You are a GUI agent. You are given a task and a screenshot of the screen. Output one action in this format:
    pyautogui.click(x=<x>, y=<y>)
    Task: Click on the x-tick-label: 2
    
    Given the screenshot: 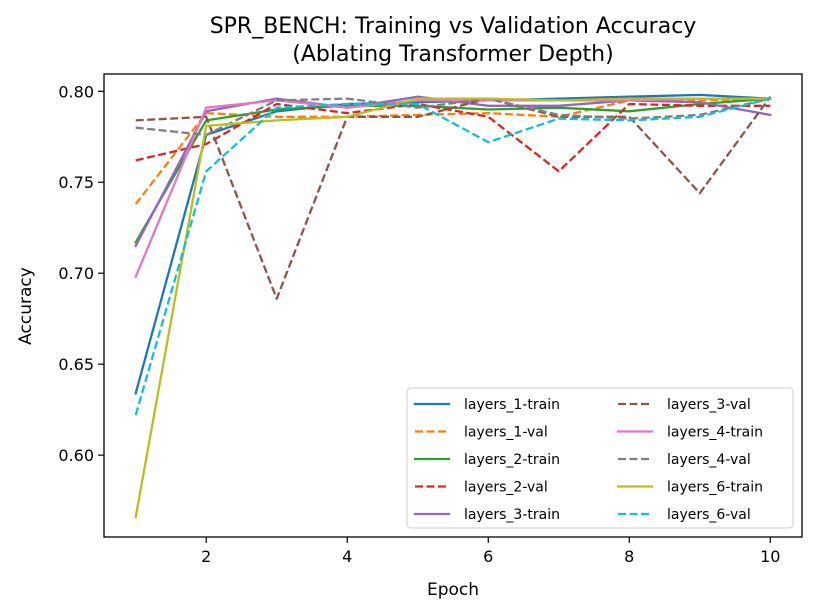 What is the action you would take?
    pyautogui.click(x=206, y=556)
    